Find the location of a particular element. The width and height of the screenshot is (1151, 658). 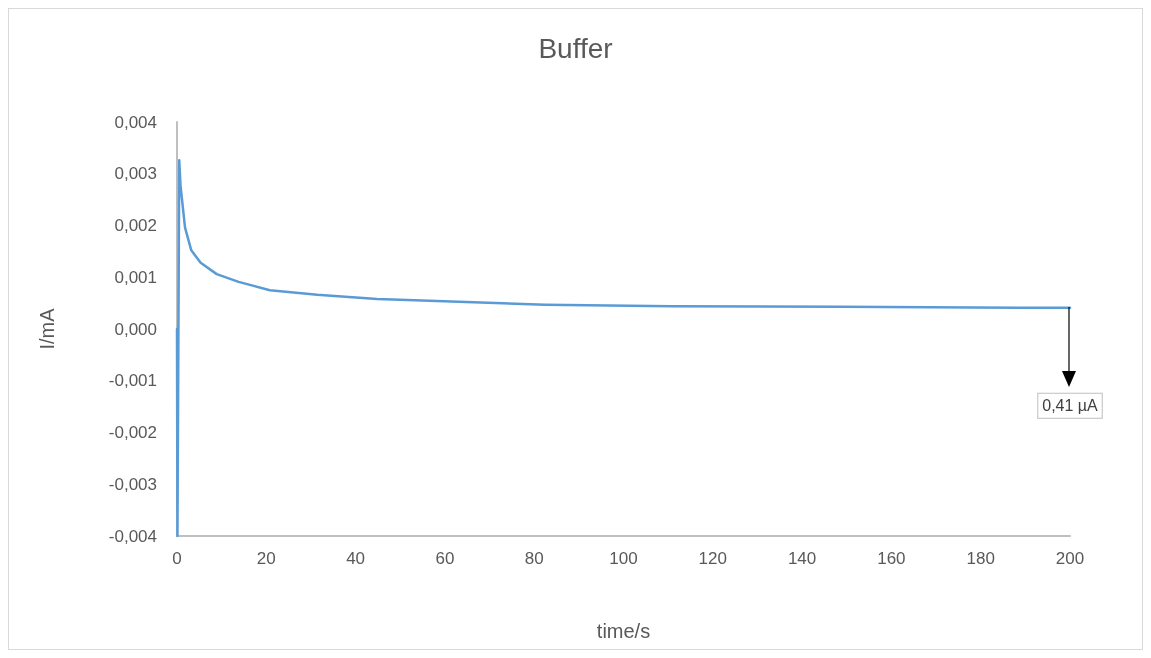

x-tick-label: 100 is located at coordinates (623, 558).